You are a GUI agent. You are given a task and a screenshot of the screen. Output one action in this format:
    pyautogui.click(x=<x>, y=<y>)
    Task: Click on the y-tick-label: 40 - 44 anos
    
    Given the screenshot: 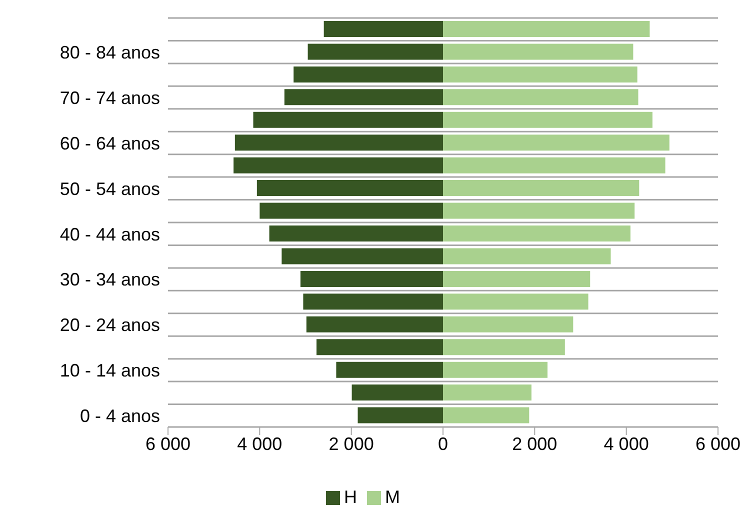 What is the action you would take?
    pyautogui.click(x=110, y=234)
    